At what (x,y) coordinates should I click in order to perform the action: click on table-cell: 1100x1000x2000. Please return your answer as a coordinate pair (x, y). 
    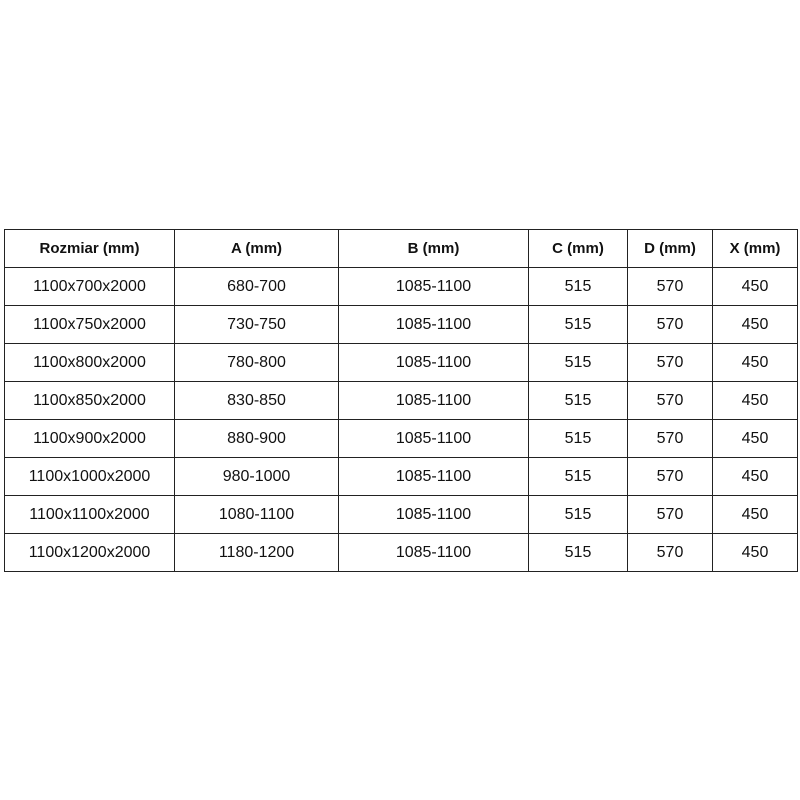
    Looking at the image, I should click on (89, 476).